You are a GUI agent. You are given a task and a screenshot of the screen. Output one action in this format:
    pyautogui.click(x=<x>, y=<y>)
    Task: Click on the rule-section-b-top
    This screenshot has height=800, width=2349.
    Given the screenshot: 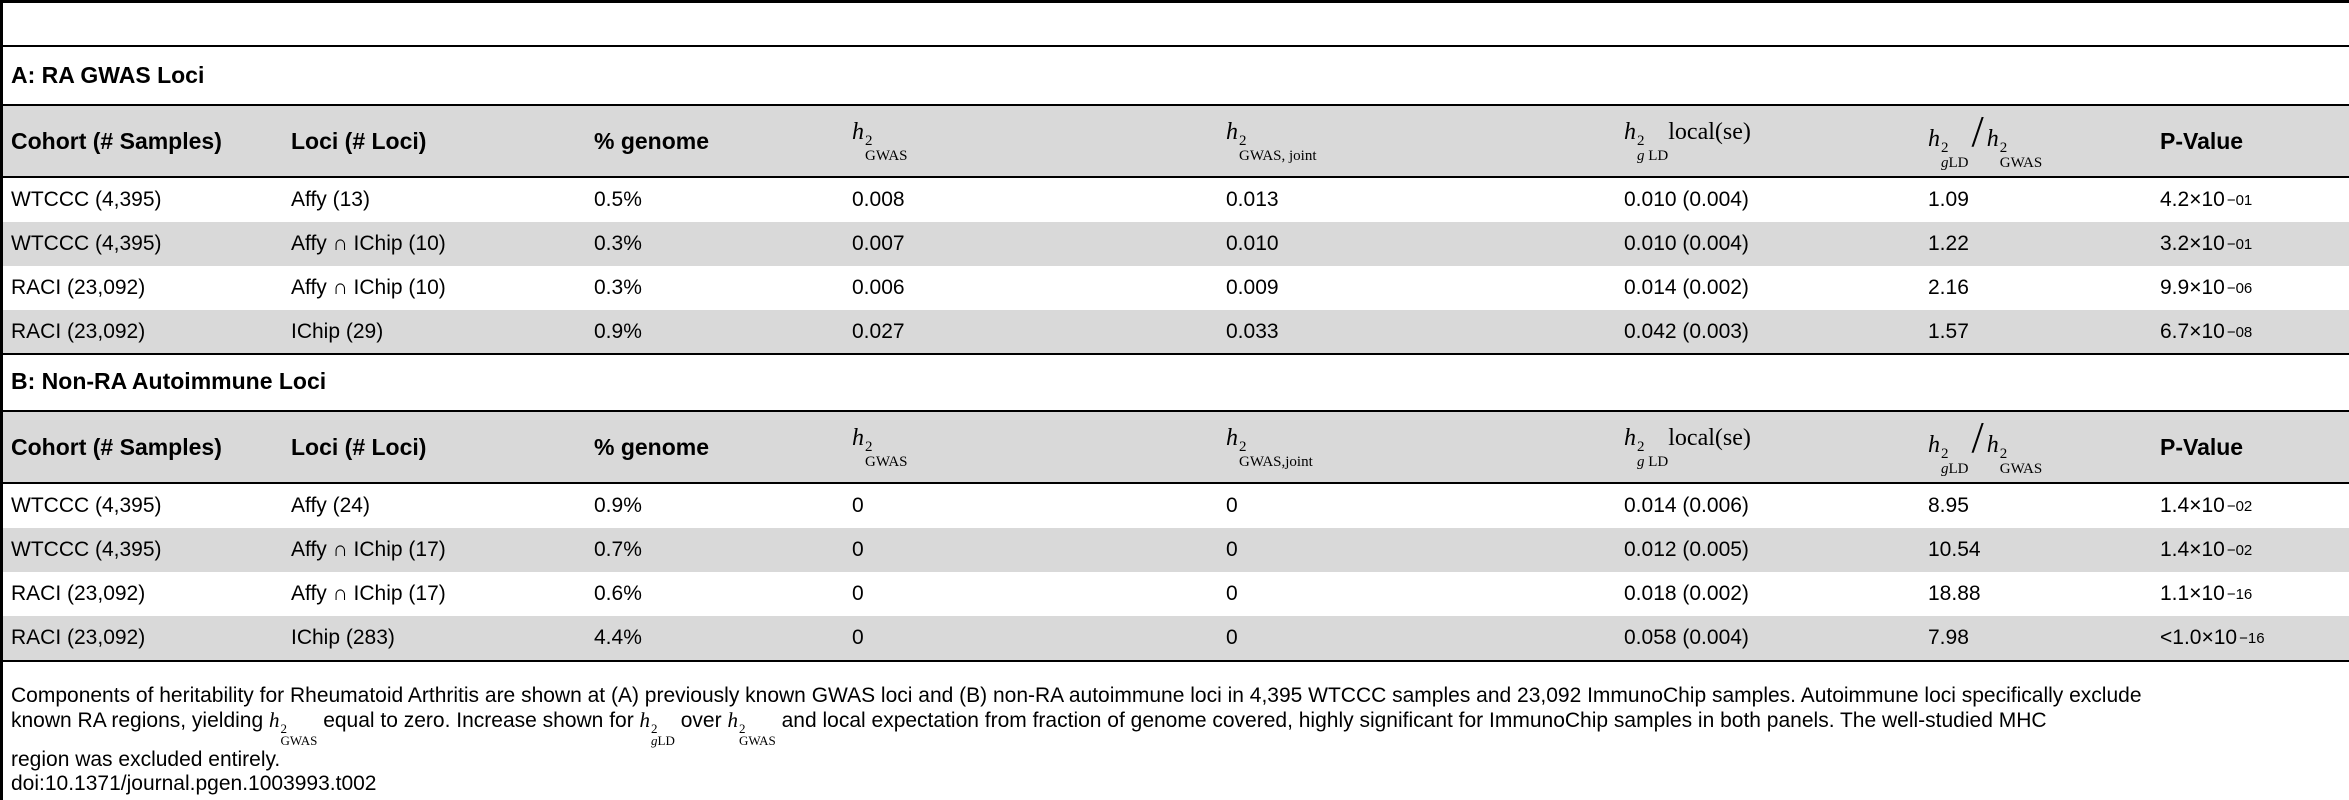 What is the action you would take?
    pyautogui.click(x=1174, y=354)
    